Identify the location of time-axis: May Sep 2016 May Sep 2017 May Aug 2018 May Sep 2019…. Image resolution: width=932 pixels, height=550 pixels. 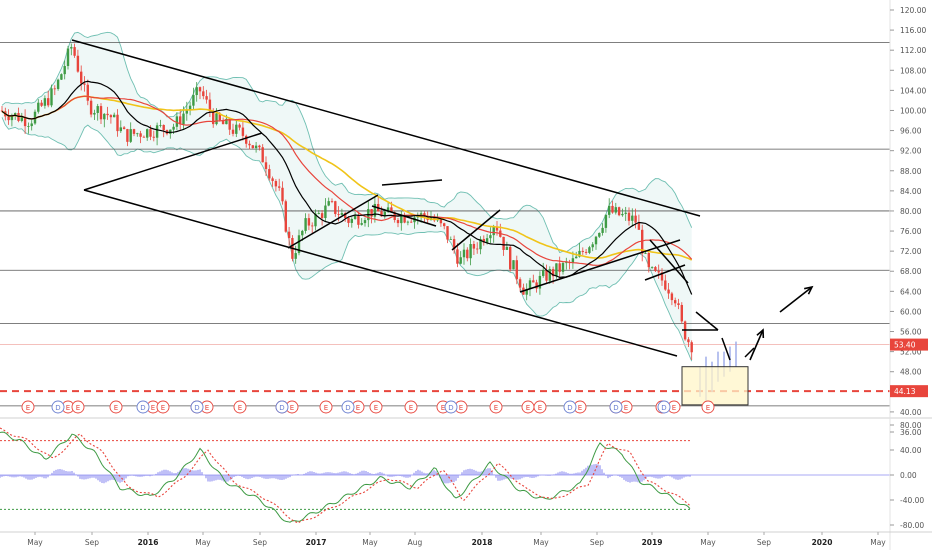
(466, 539).